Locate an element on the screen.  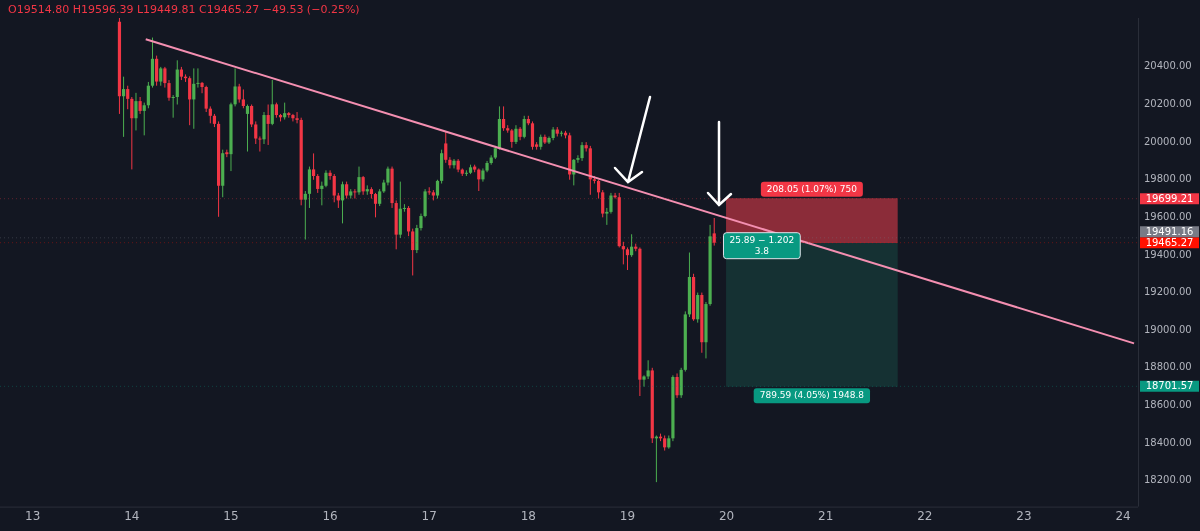
ref-line-label: 19699.21 is located at coordinates (1169, 198).